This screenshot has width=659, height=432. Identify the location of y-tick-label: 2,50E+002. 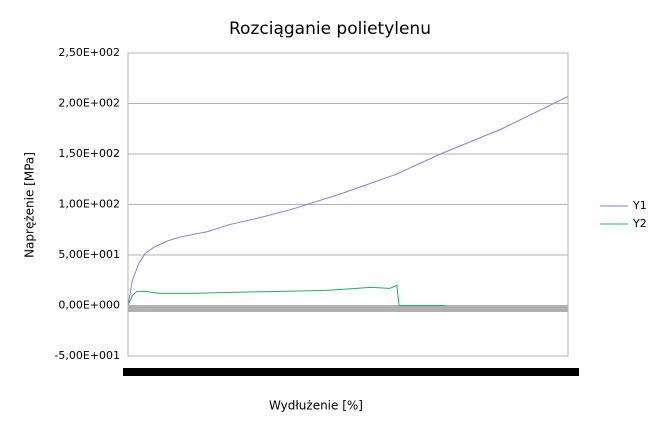
(89, 52).